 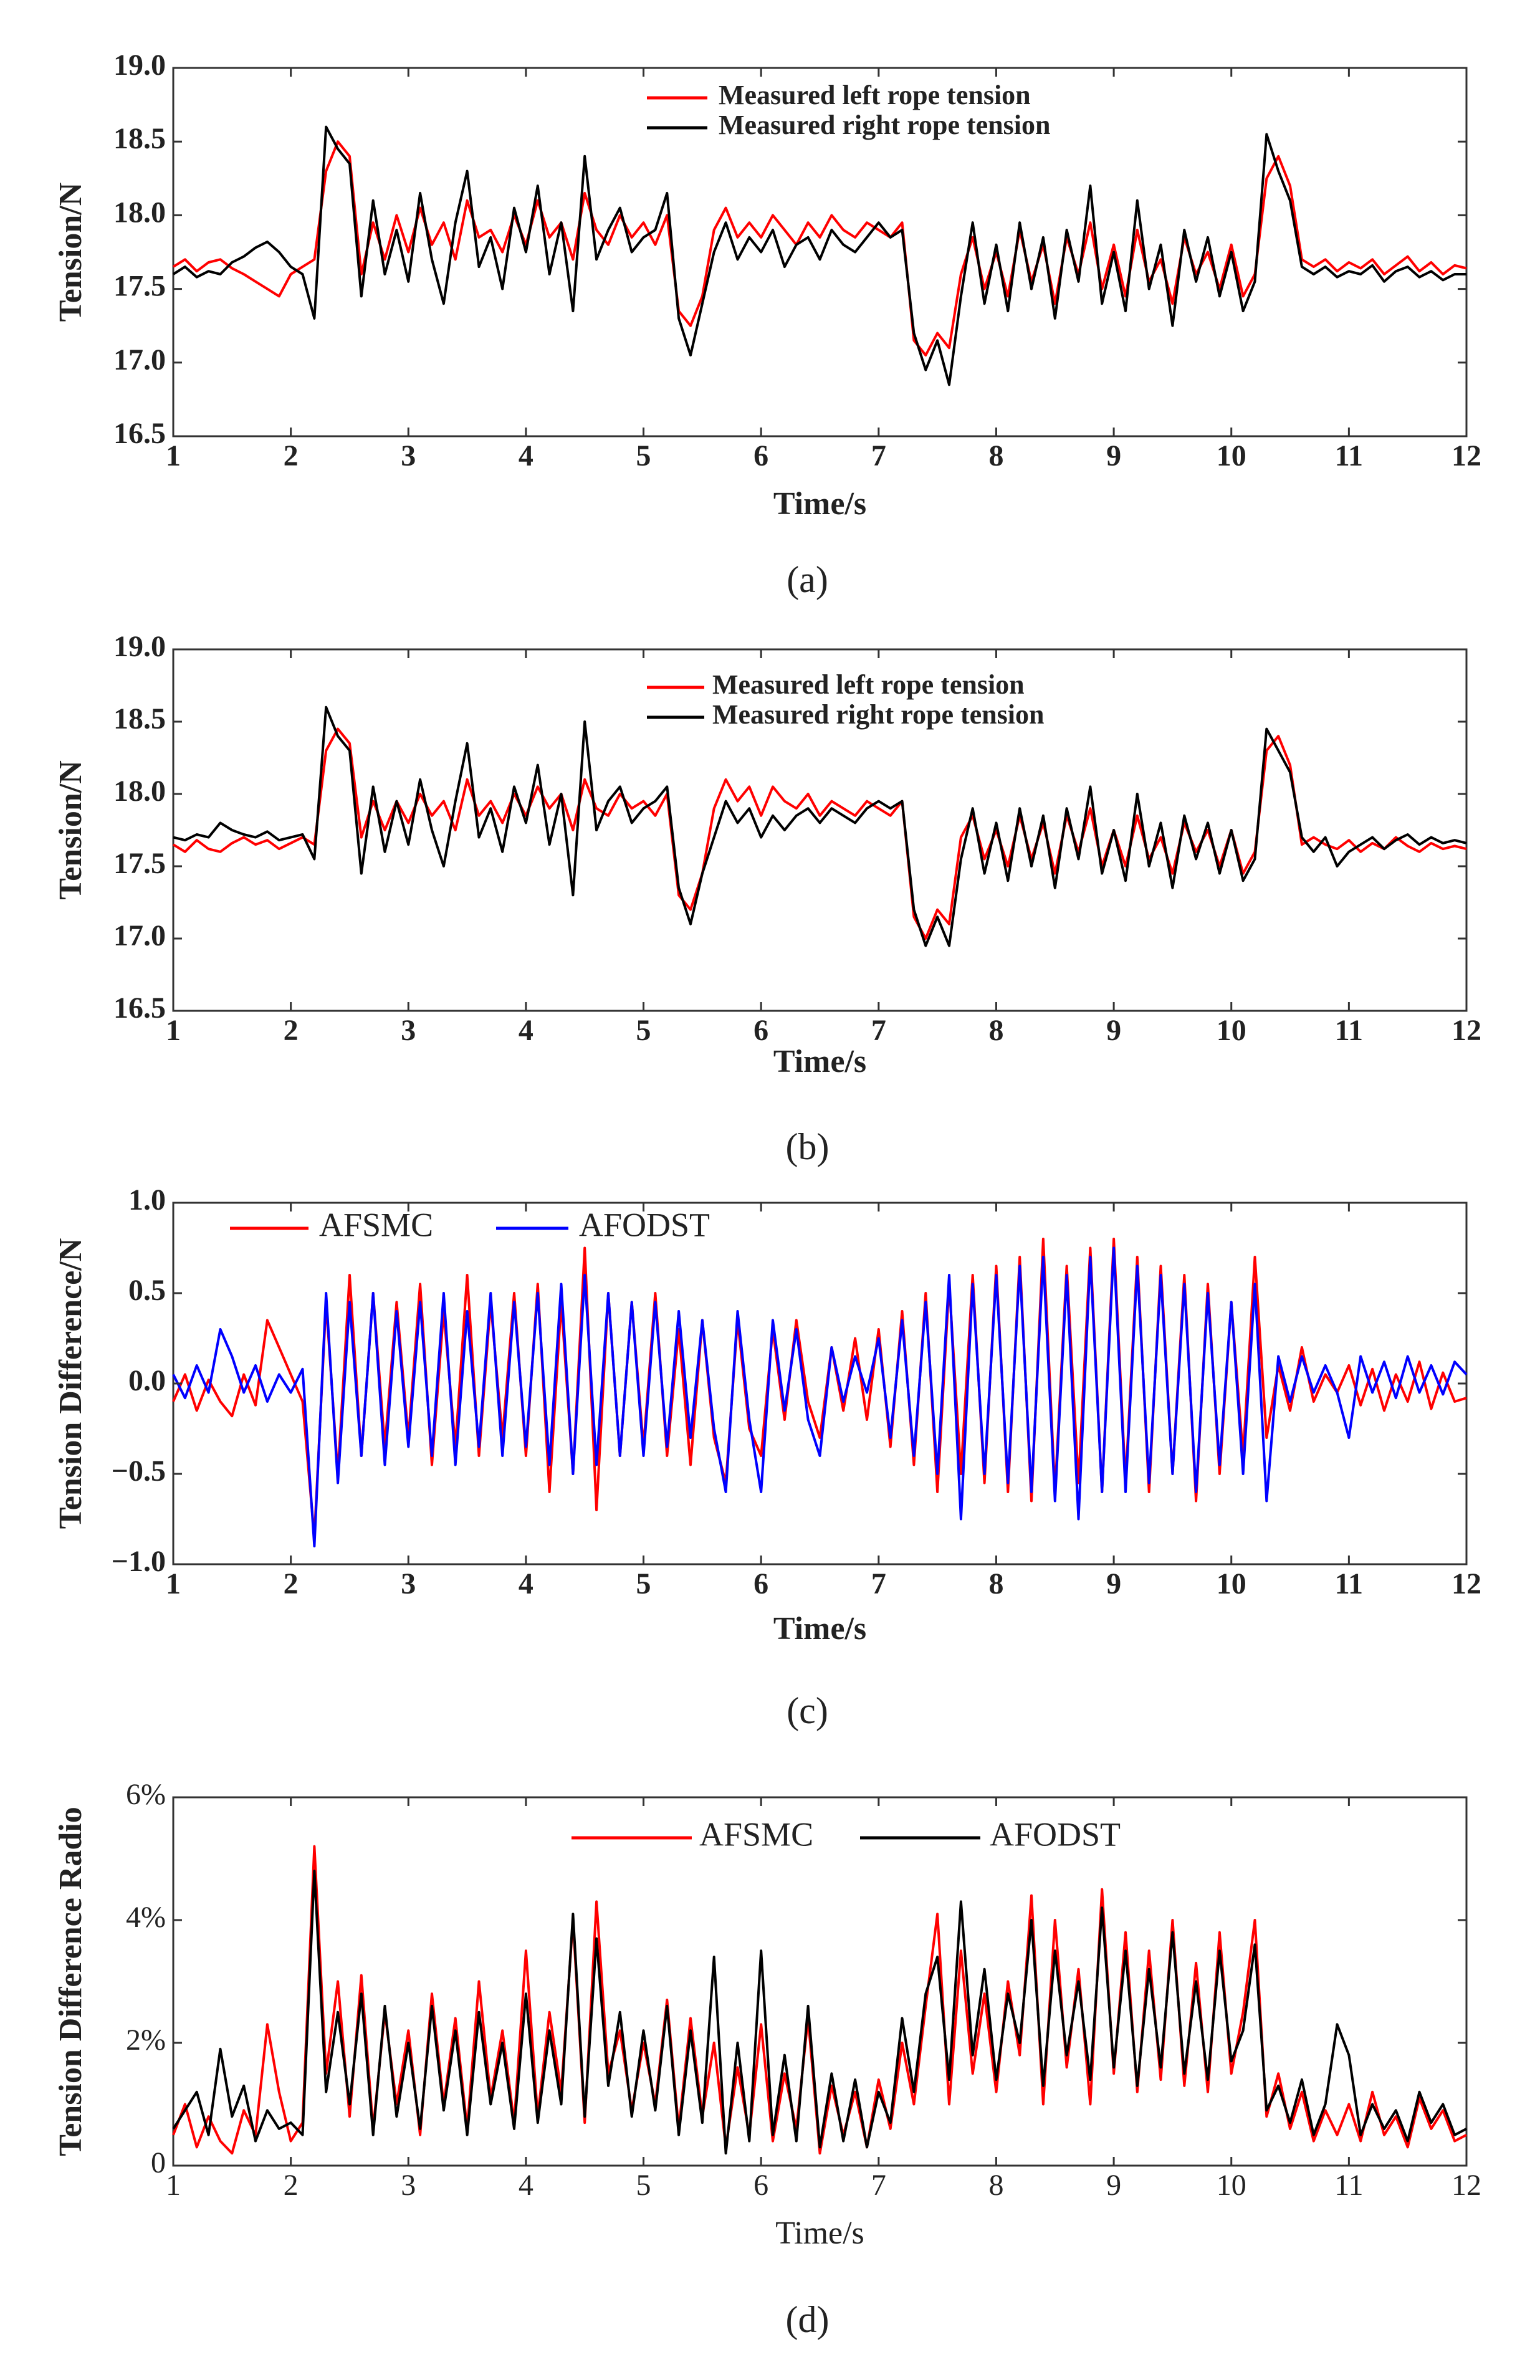 I want to click on y-axis-label: Tension Difference/N, so click(x=70, y=1383).